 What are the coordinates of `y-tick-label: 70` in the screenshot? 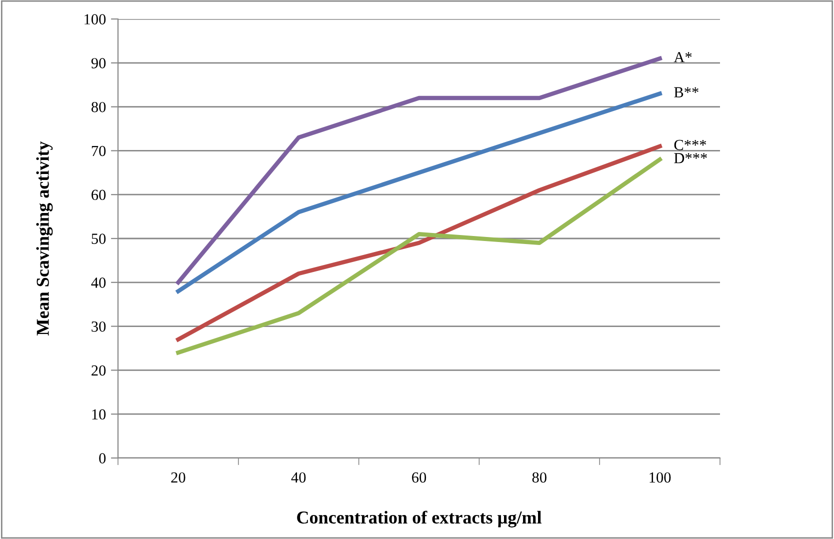 It's located at (99, 151).